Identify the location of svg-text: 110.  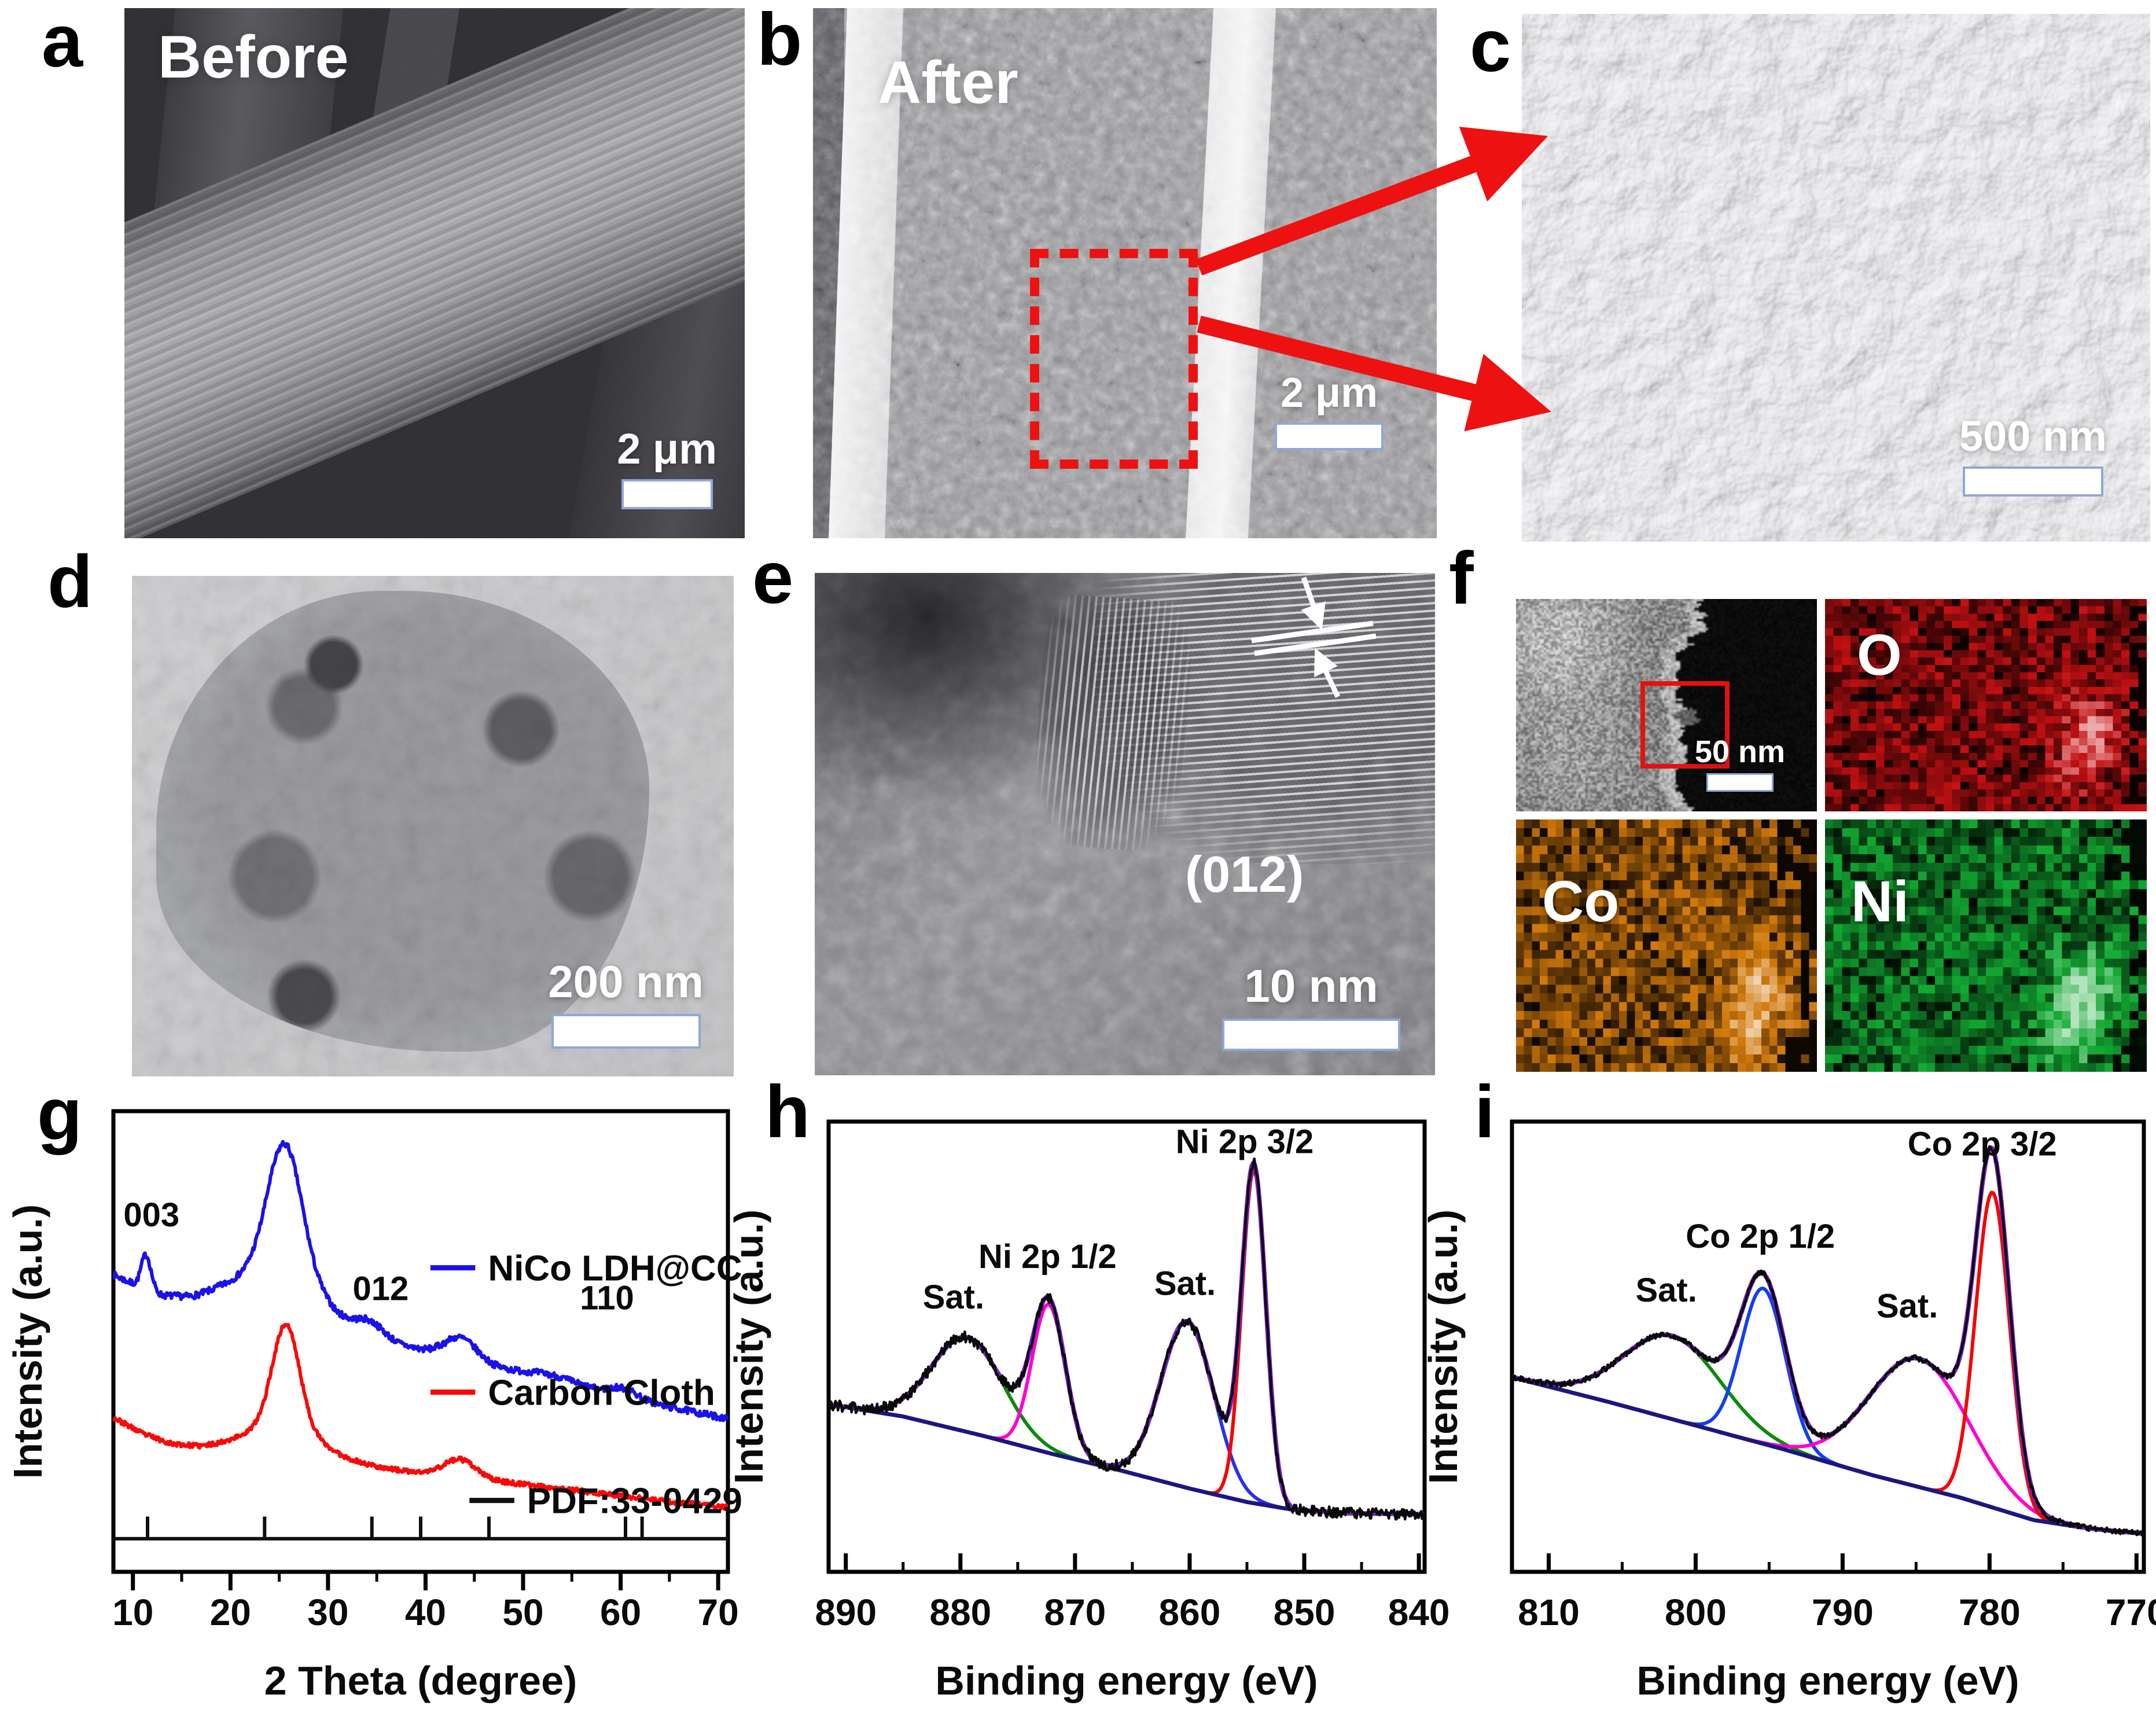
(607, 1298).